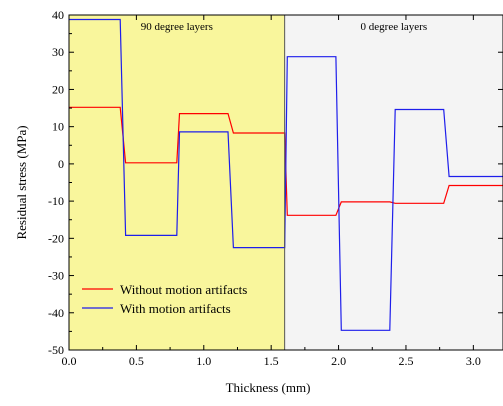 This screenshot has height=406, width=503. What do you see at coordinates (56, 313) in the screenshot?
I see `y-tick-label: -40` at bounding box center [56, 313].